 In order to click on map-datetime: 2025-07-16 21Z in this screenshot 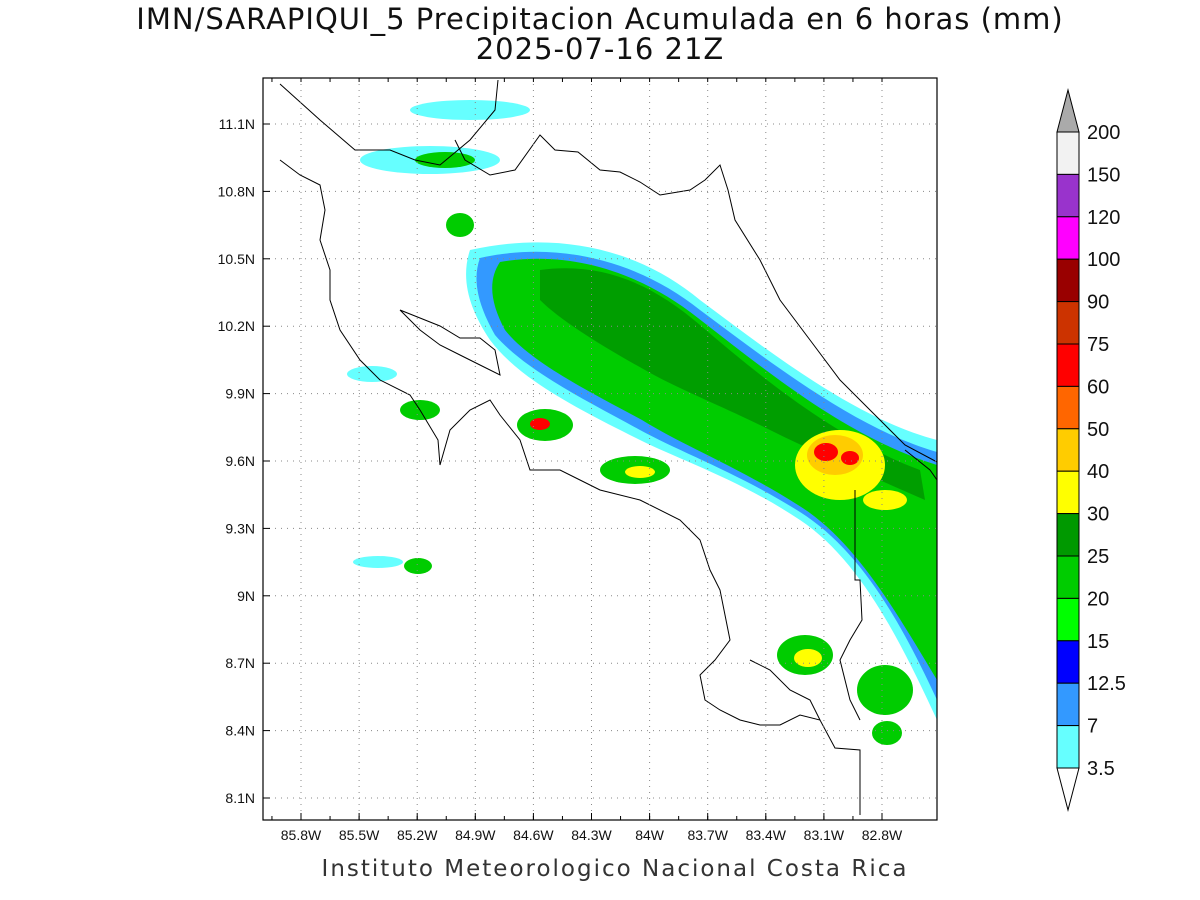, I will do `click(600, 49)`.